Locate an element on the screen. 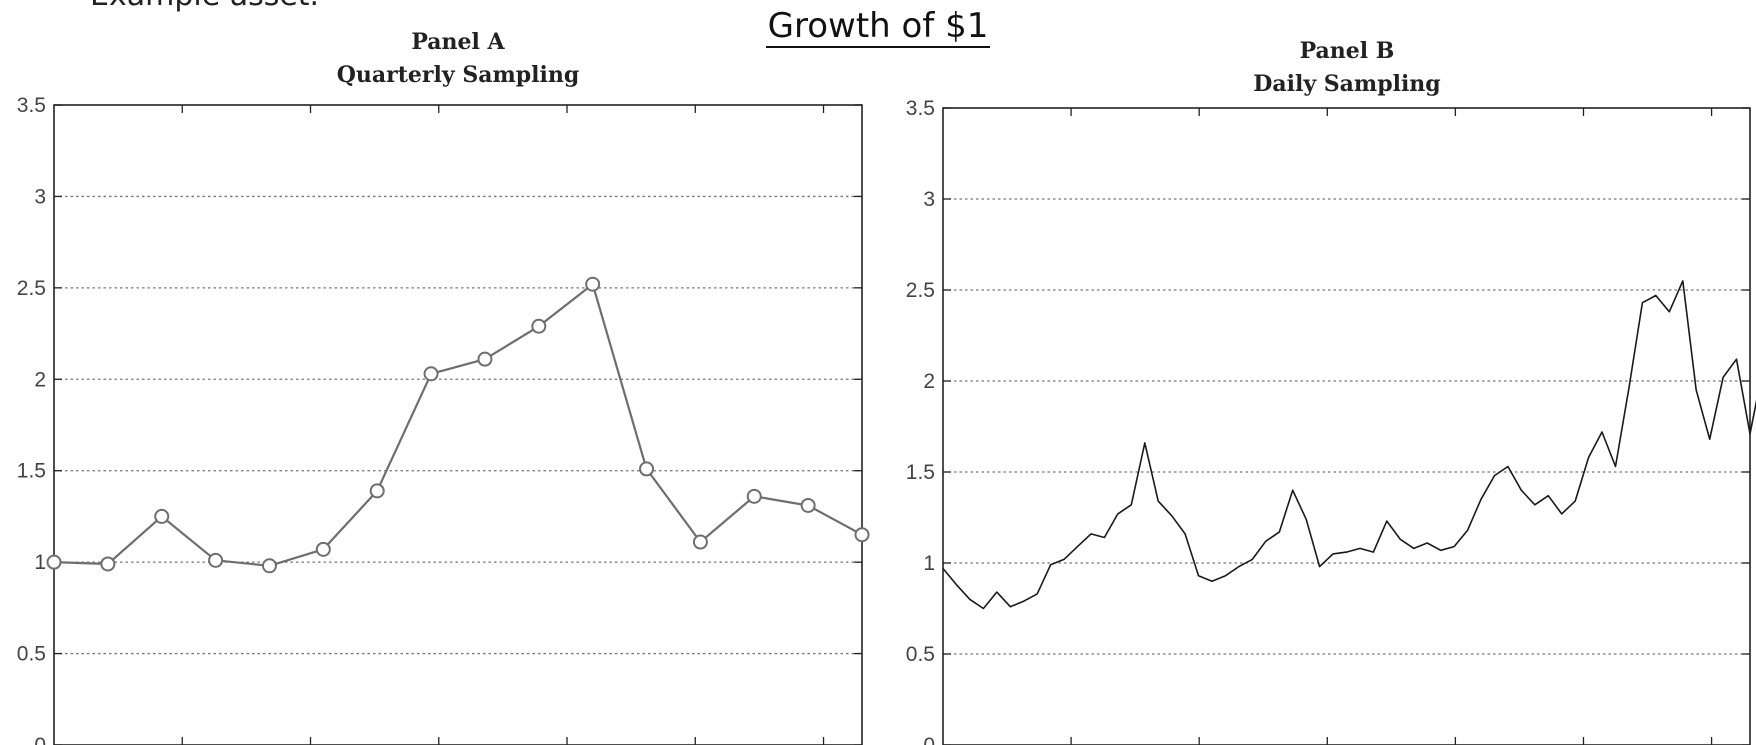 The image size is (1756, 745). panel-a-ytick-label: 0.5 is located at coordinates (31, 654).